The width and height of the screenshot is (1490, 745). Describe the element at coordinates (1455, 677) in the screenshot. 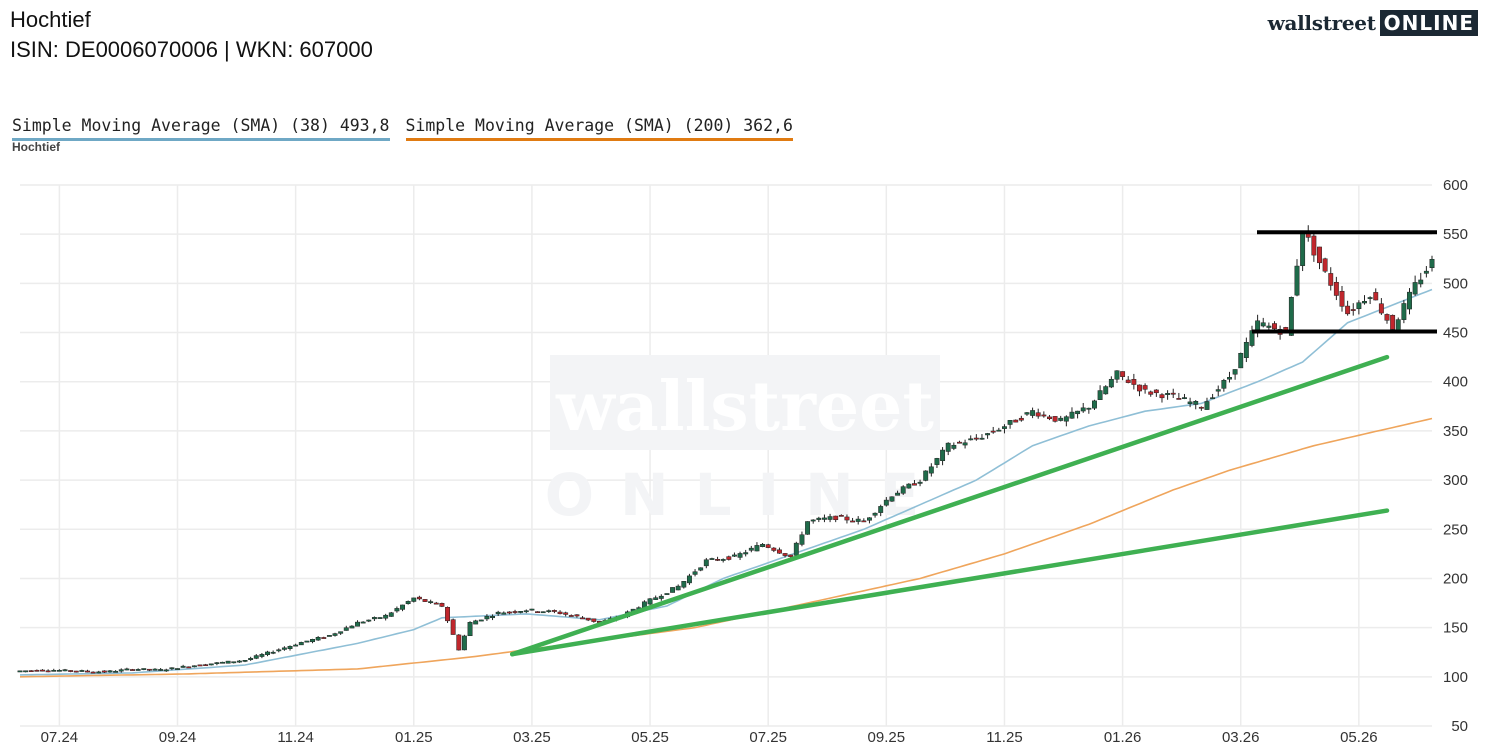

I see `y-tick-label: 100` at that location.